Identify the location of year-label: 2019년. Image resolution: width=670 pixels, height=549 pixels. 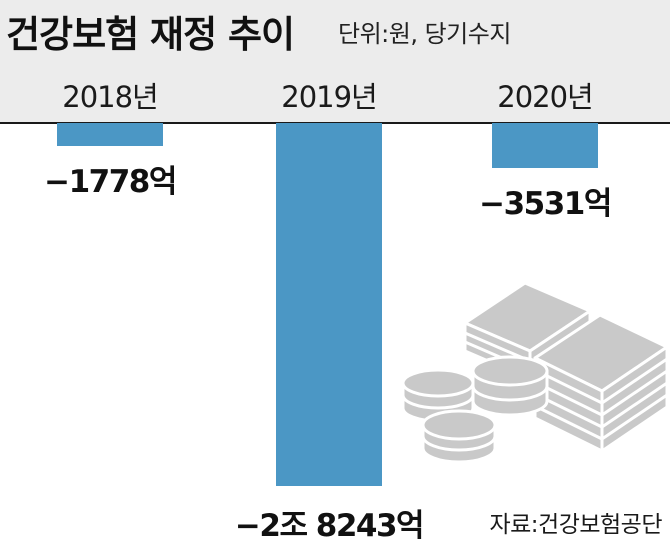
(329, 97).